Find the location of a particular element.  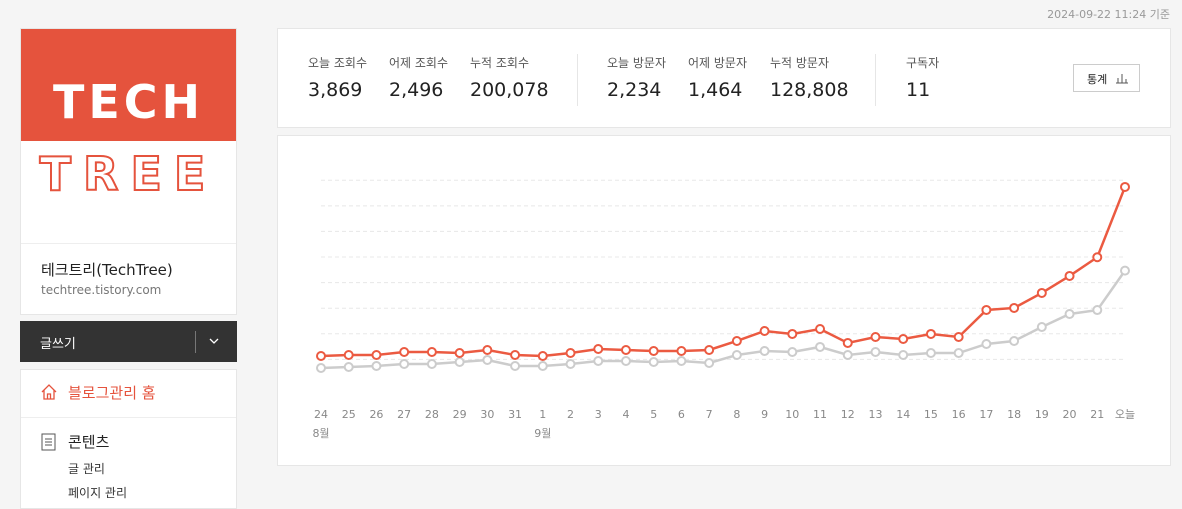

stat-value: 11 is located at coordinates (918, 90).